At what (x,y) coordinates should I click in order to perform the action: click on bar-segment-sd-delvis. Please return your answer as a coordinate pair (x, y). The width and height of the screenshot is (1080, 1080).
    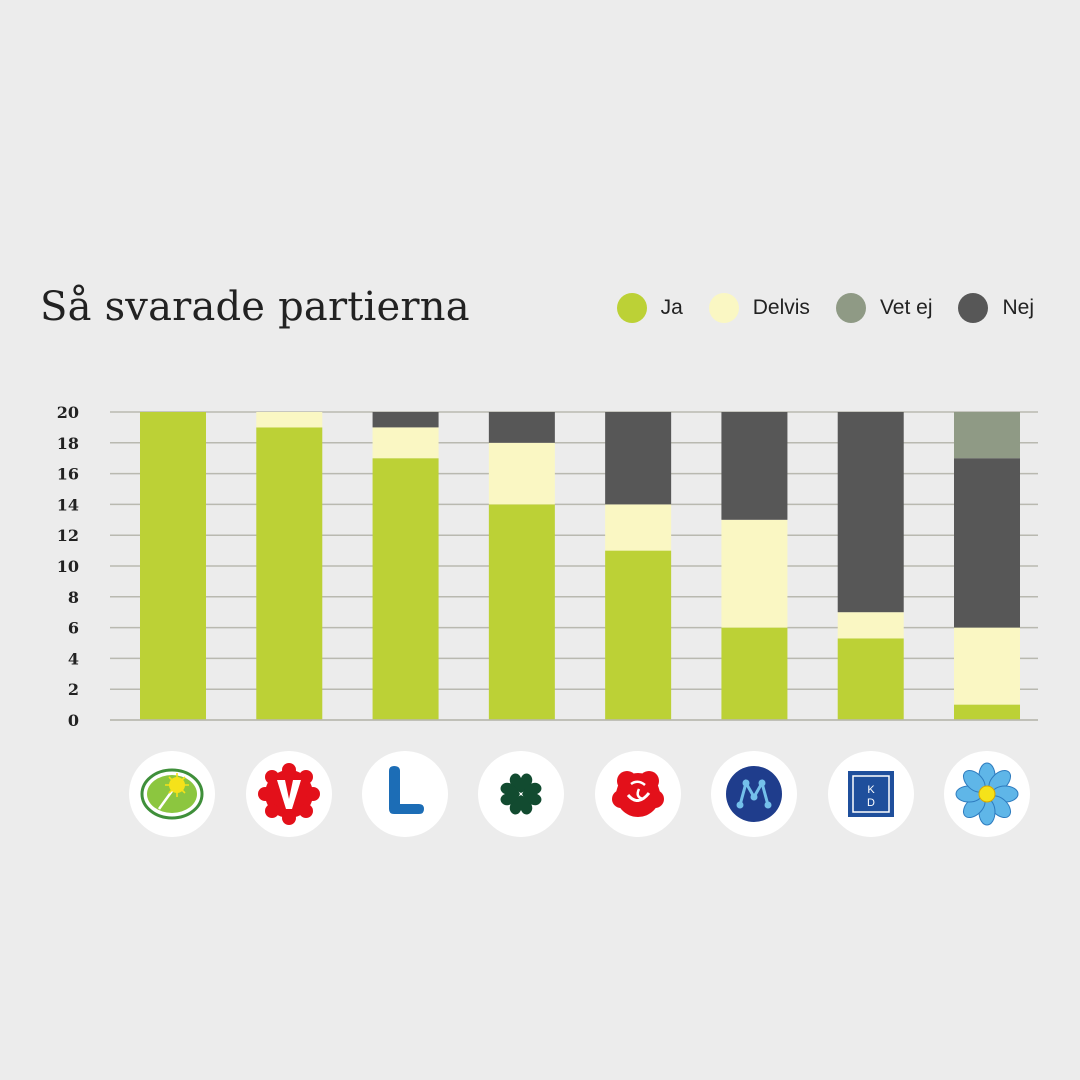
    Looking at the image, I should click on (987, 666).